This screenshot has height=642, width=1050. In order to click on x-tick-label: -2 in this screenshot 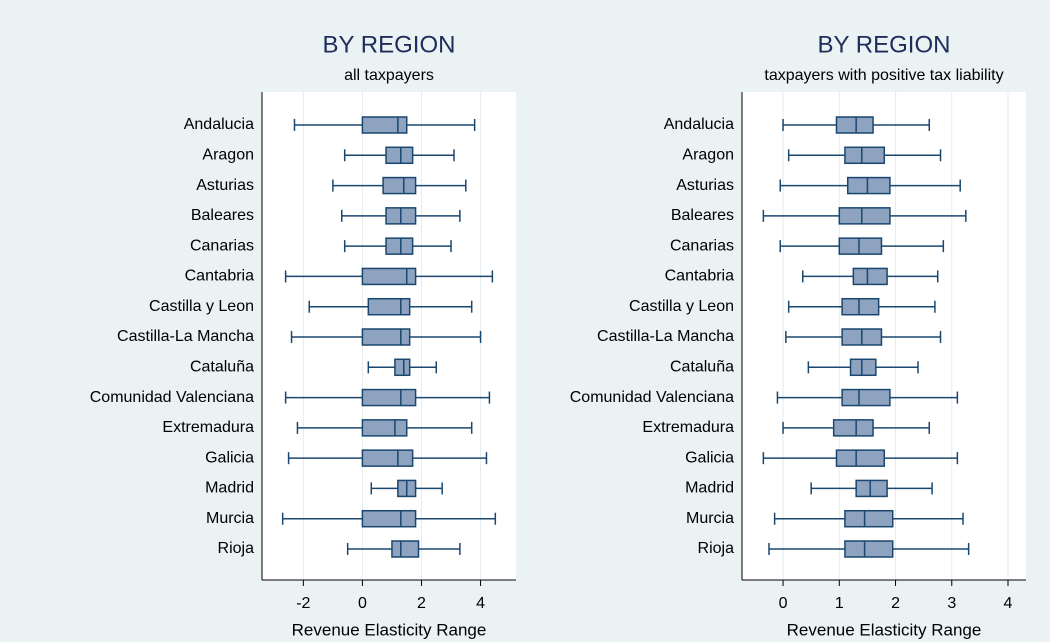, I will do `click(303, 603)`.